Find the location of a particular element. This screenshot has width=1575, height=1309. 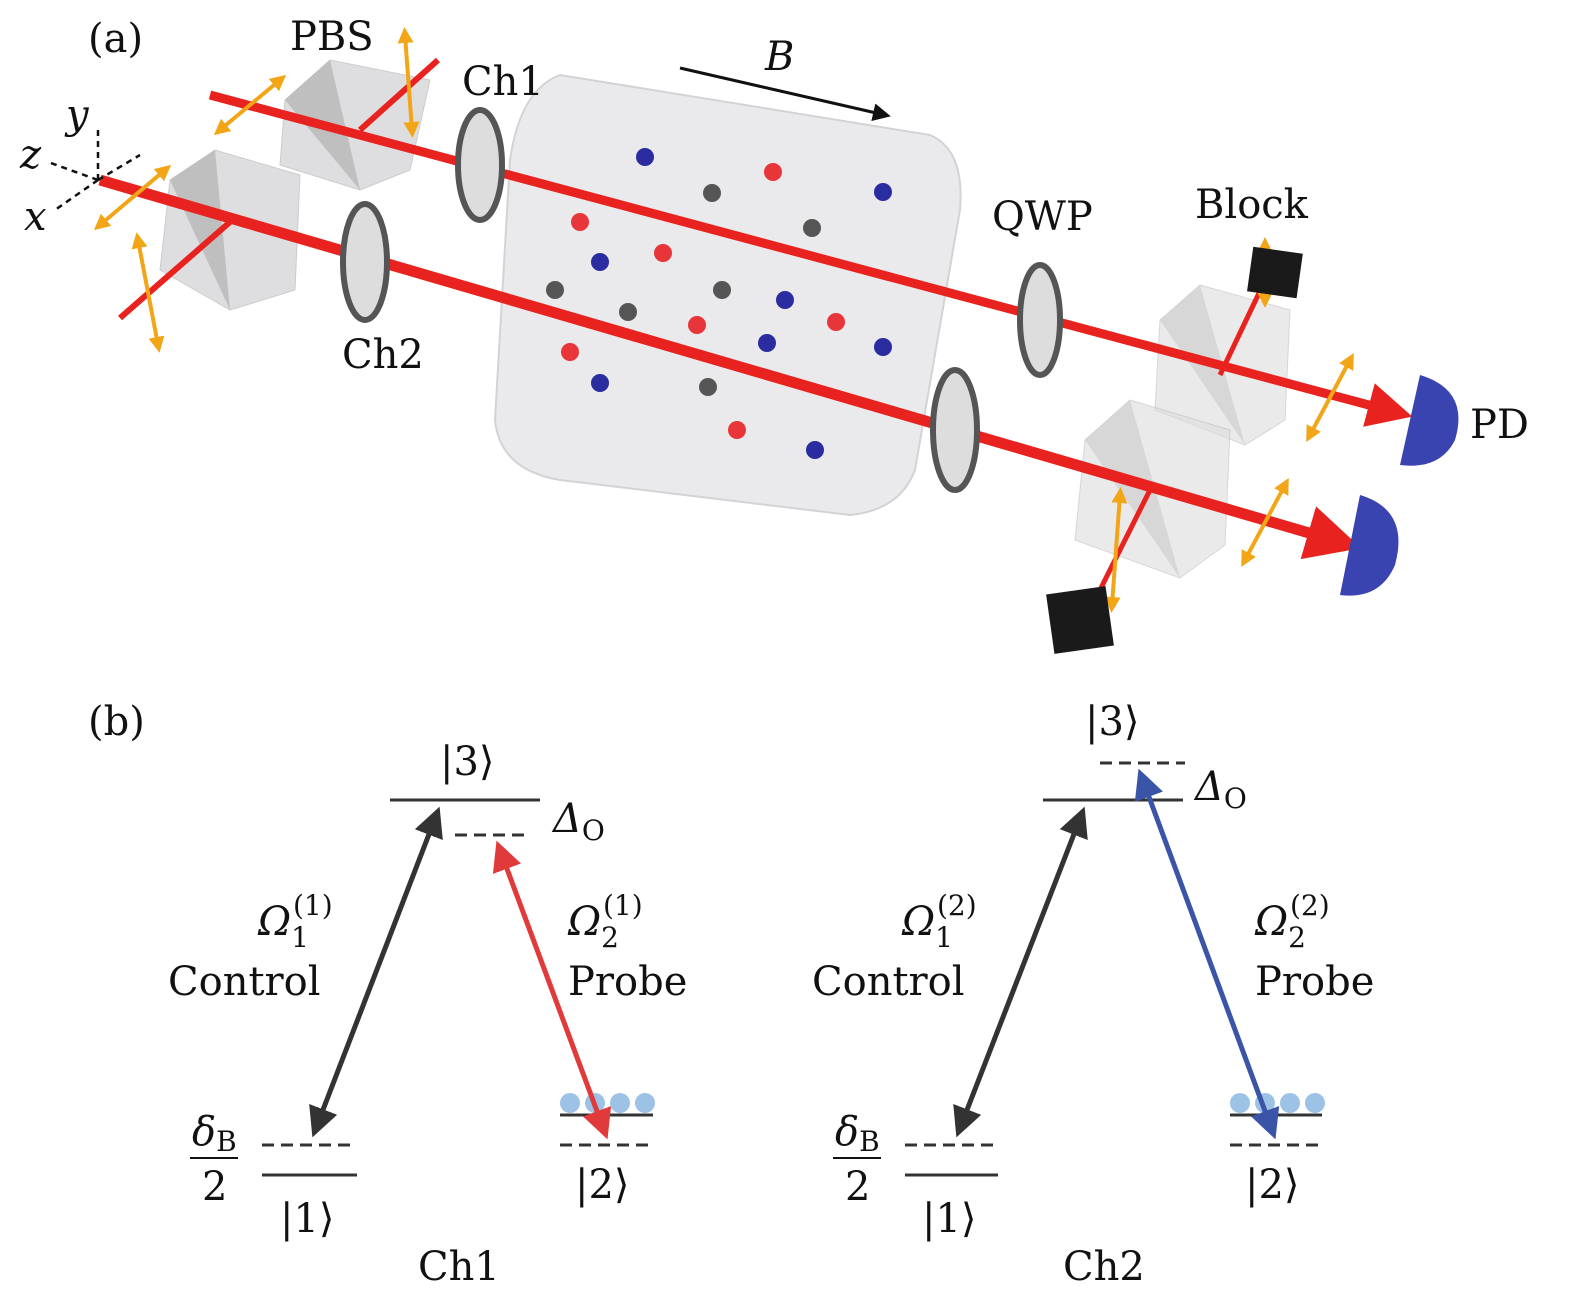

b-field-label: B is located at coordinates (779, 57).